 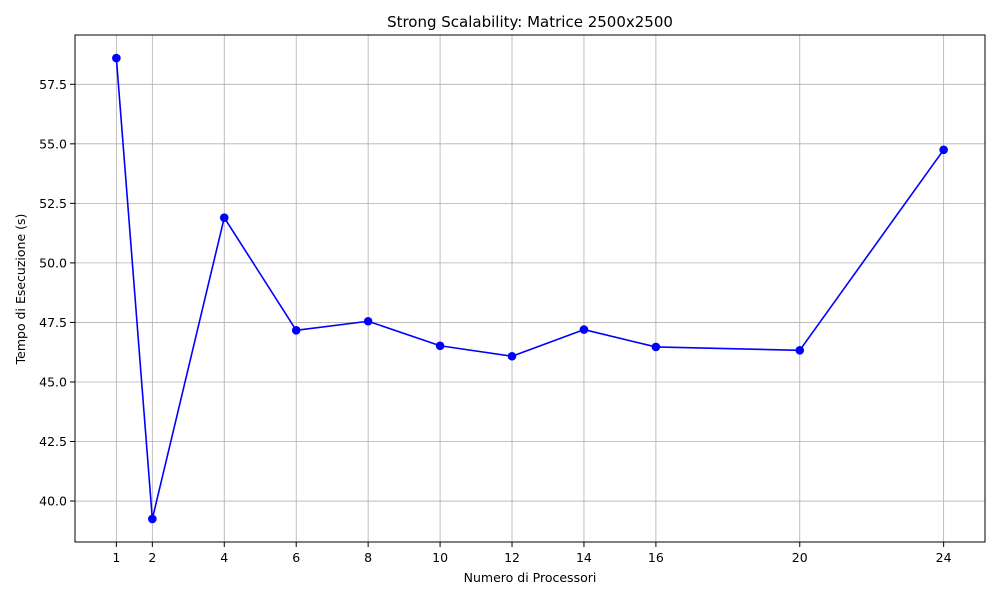 What do you see at coordinates (57, 293) in the screenshot?
I see `y-axis-ticks: 40.0 42.5 45.0 47.5 50.0 52.5 55.0 57.5` at bounding box center [57, 293].